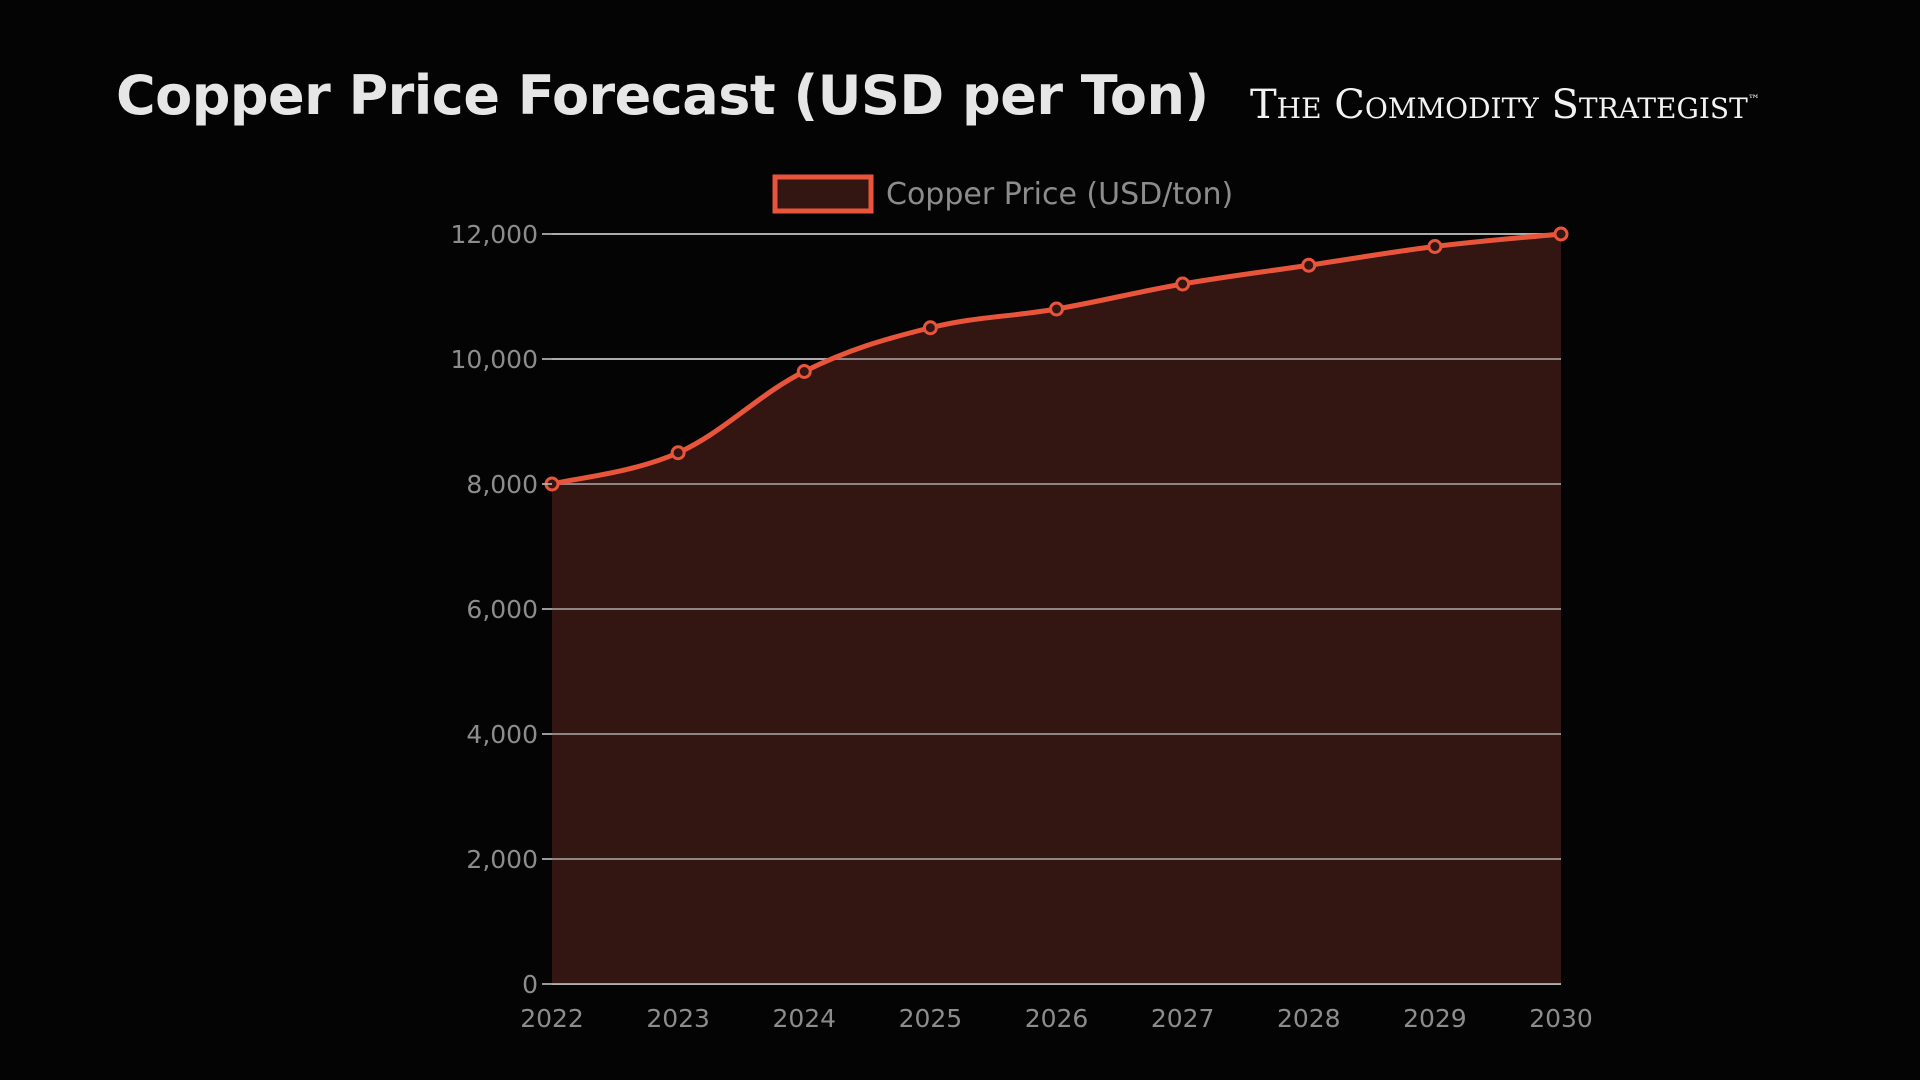  Describe the element at coordinates (1059, 194) in the screenshot. I see `legend-label: Copper Price (USD/ton)` at that location.